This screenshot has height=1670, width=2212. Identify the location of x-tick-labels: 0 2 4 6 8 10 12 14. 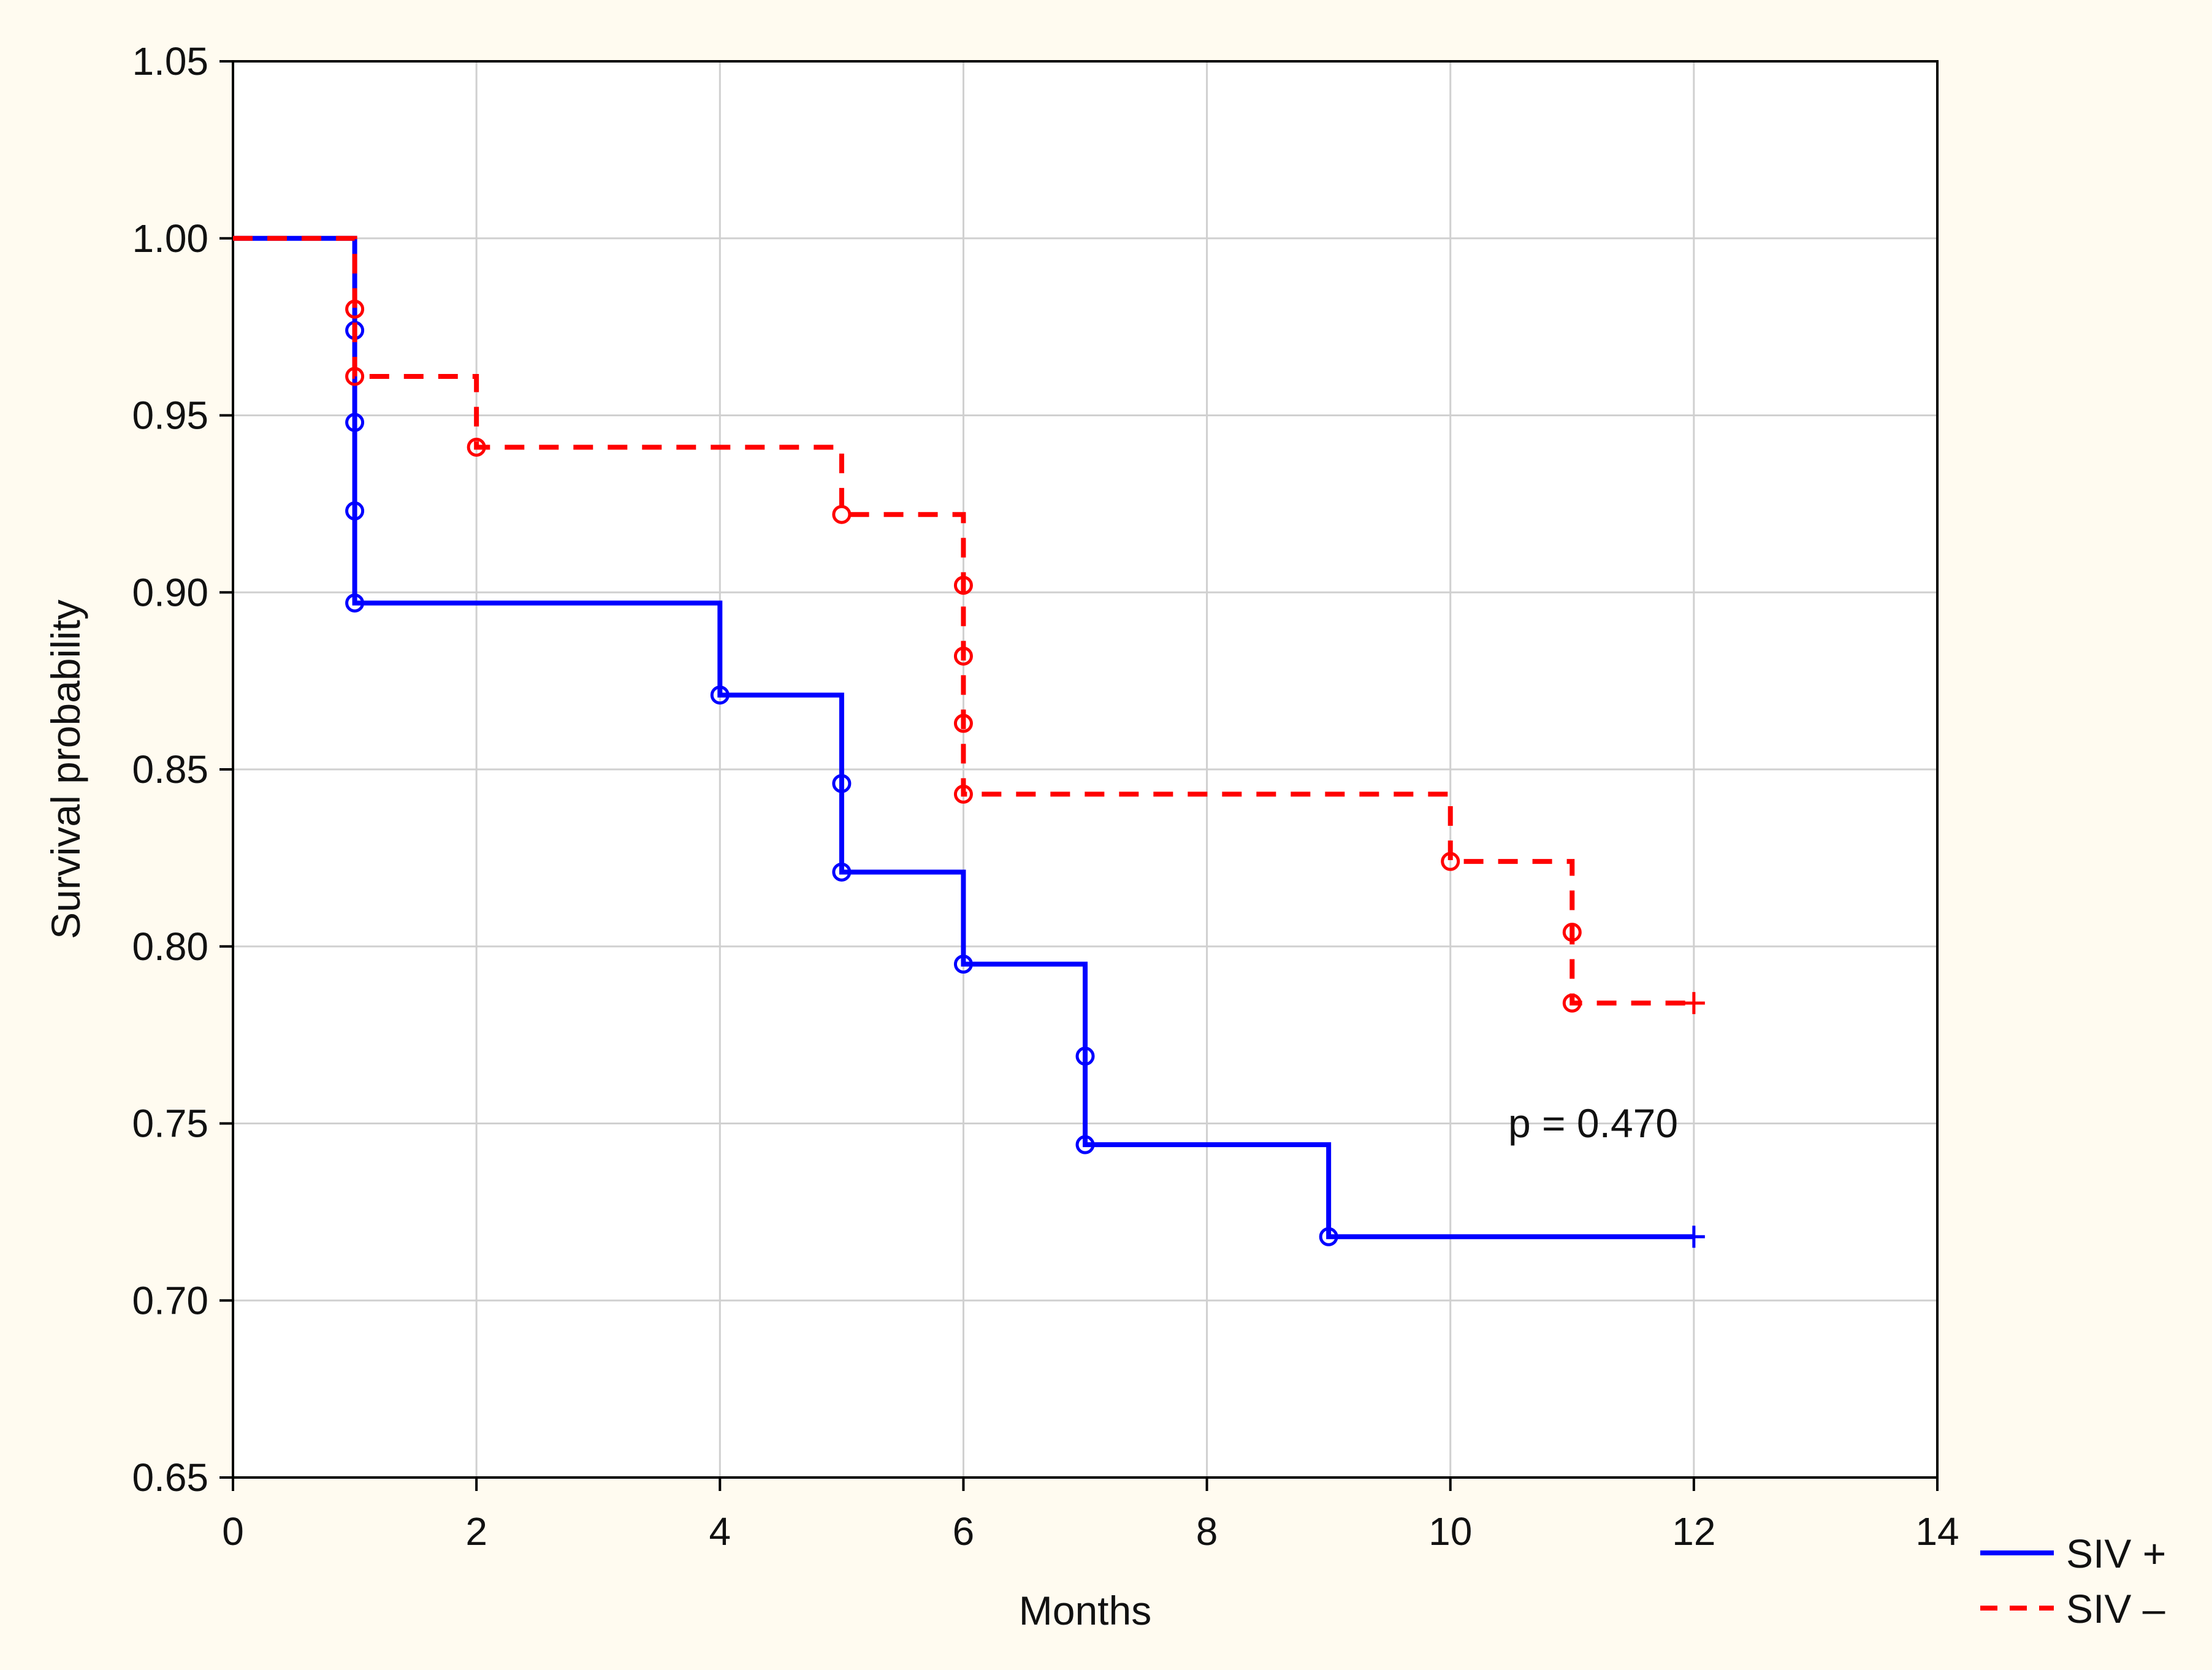
(1090, 1515).